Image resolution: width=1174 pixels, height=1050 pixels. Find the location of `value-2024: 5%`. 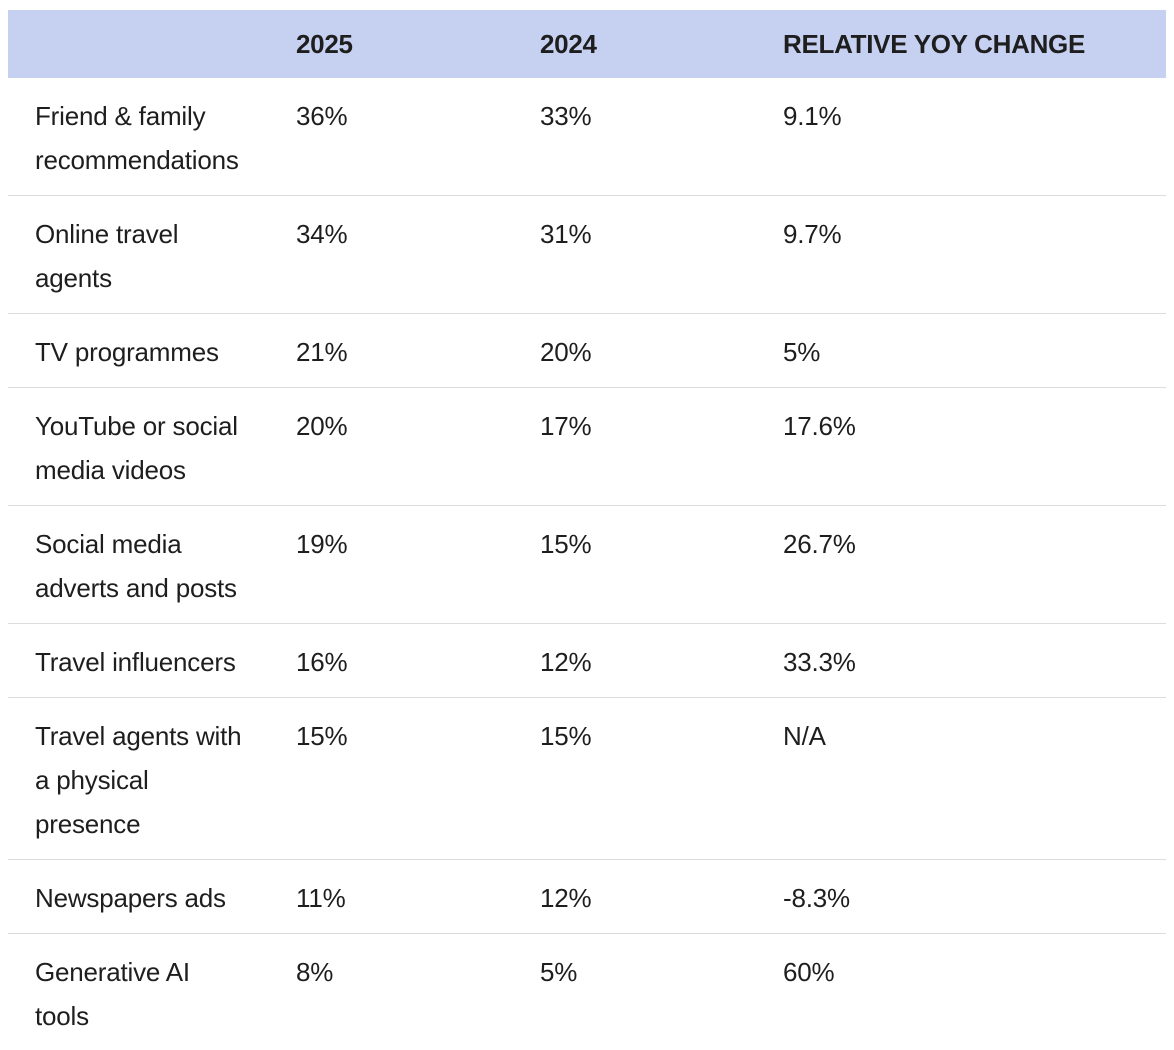

value-2024: 5% is located at coordinates (661, 991).